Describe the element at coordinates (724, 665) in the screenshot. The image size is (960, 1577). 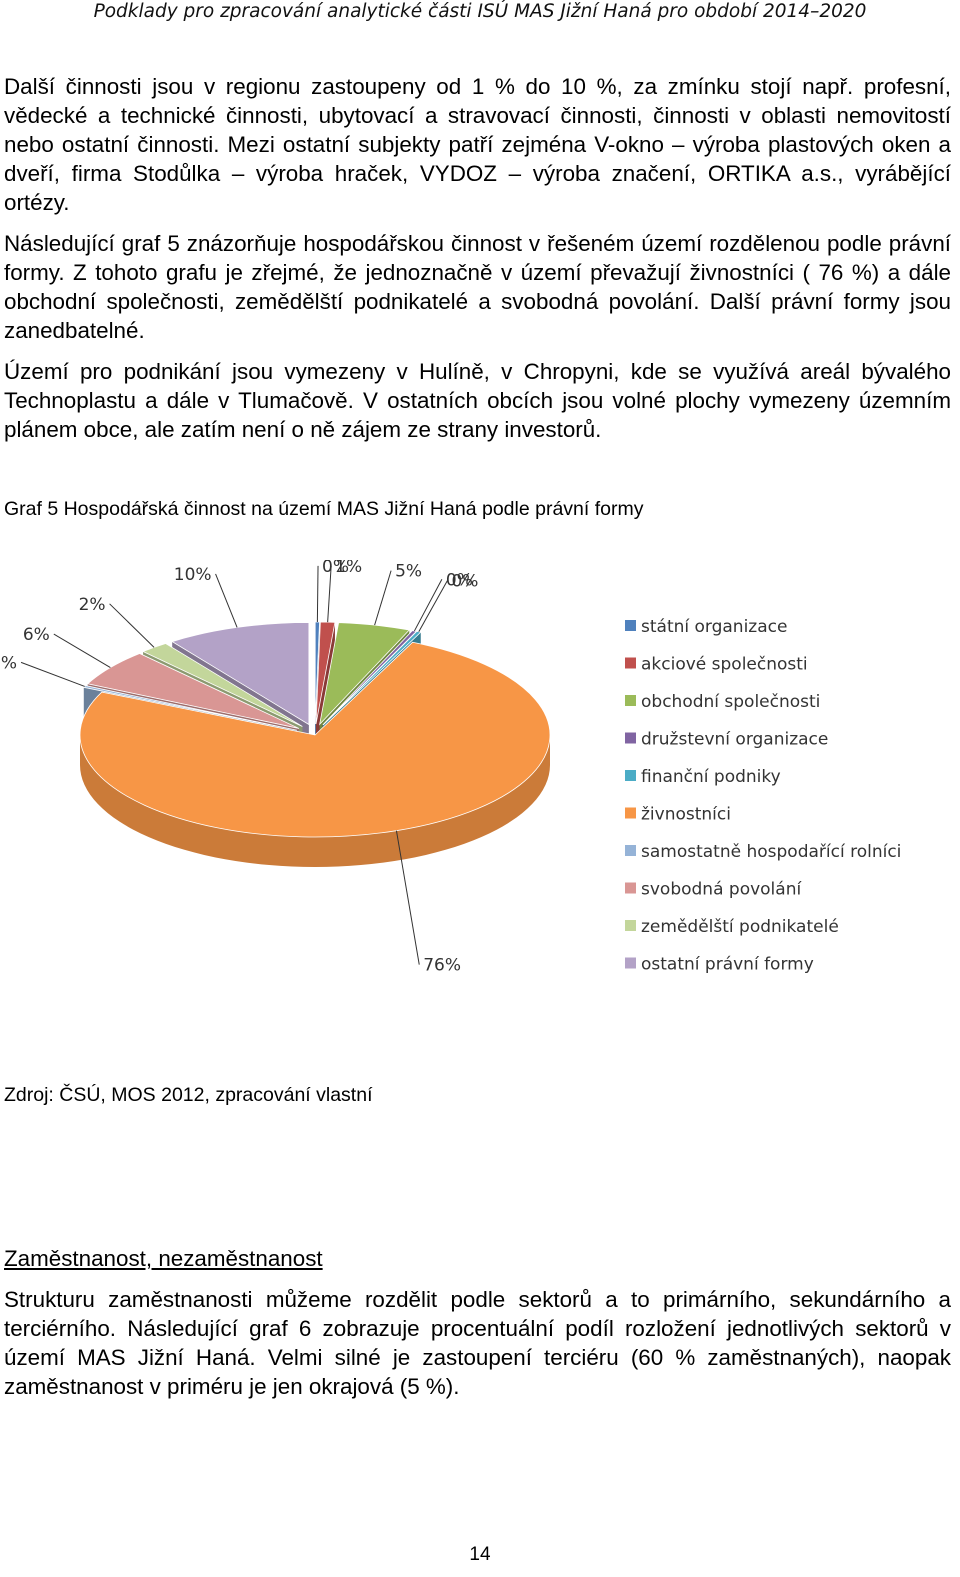
I see `legend-label-1: akciové společnosti` at that location.